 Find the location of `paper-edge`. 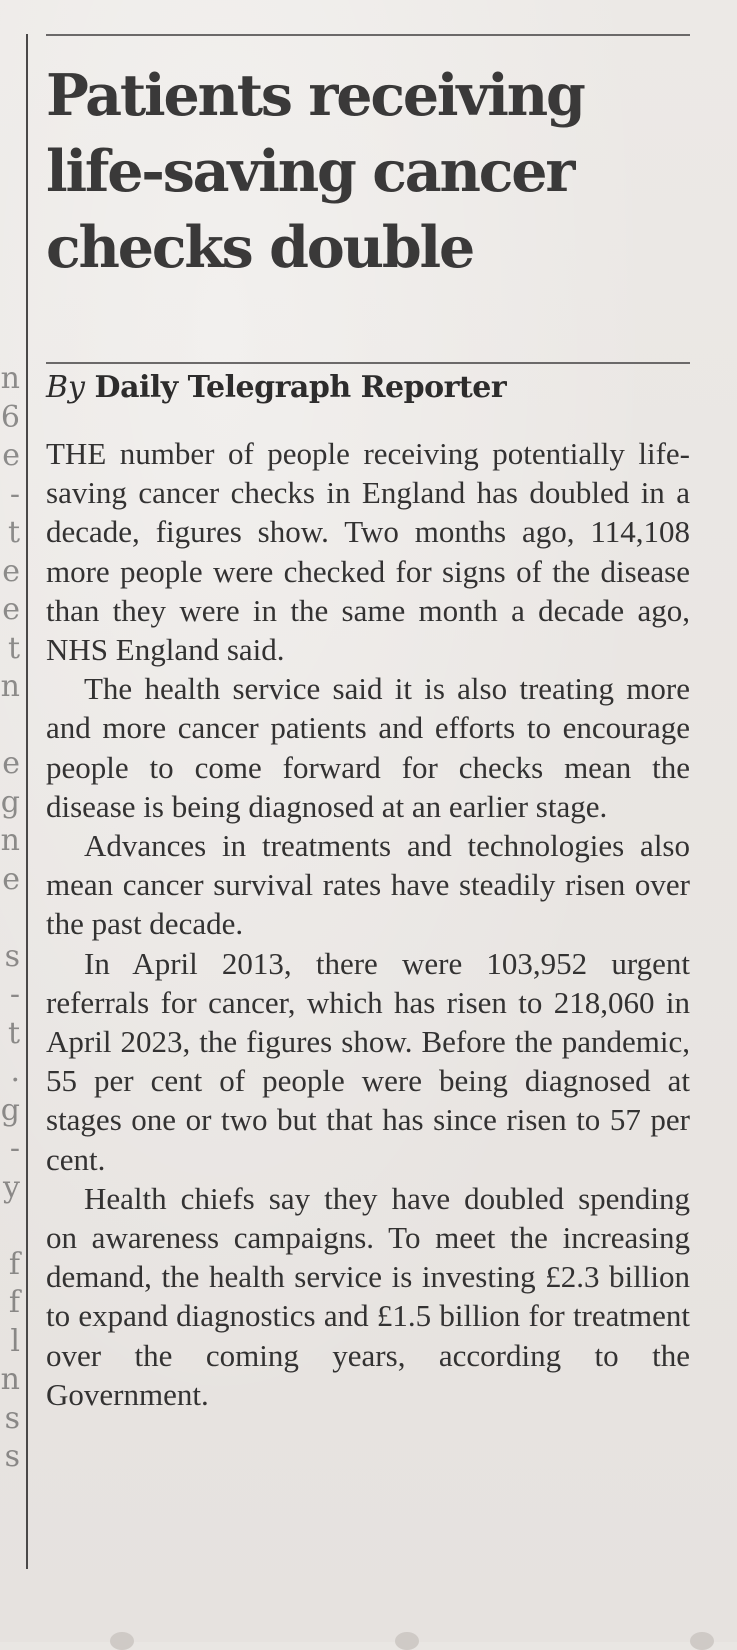

paper-edge is located at coordinates (368, 1636).